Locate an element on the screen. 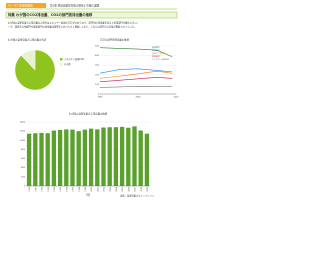 The height and width of the screenshot is (260, 320). header-tag-bg is located at coordinates (26, 5).